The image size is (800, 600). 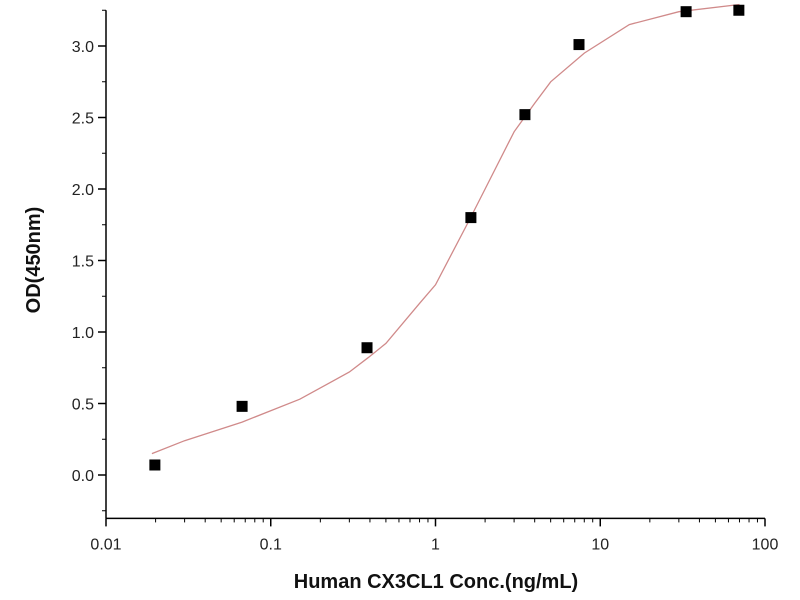 What do you see at coordinates (436, 582) in the screenshot?
I see `x-axis-label: Human CX3CL1 Conc.(ng/mL)` at bounding box center [436, 582].